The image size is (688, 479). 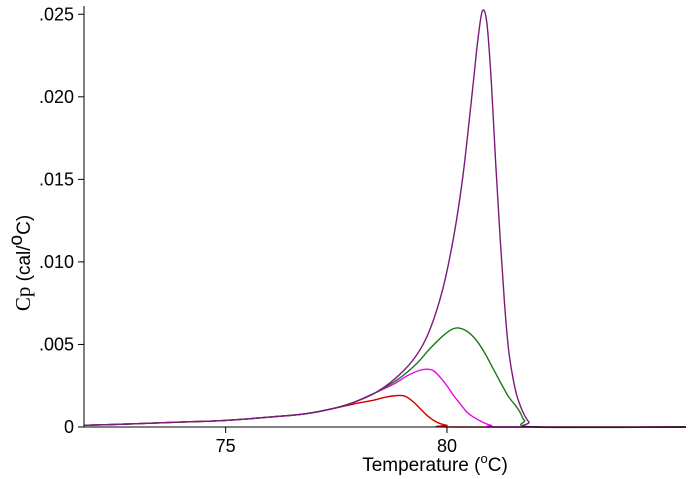 What do you see at coordinates (483, 458) in the screenshot?
I see `x-axis-title-degree: o` at bounding box center [483, 458].